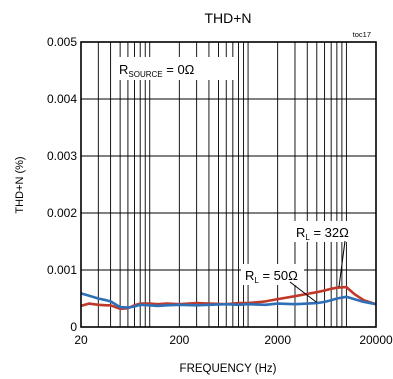 This screenshot has width=393, height=379. Describe the element at coordinates (362, 34) in the screenshot. I see `chart-tag: toc17` at that location.